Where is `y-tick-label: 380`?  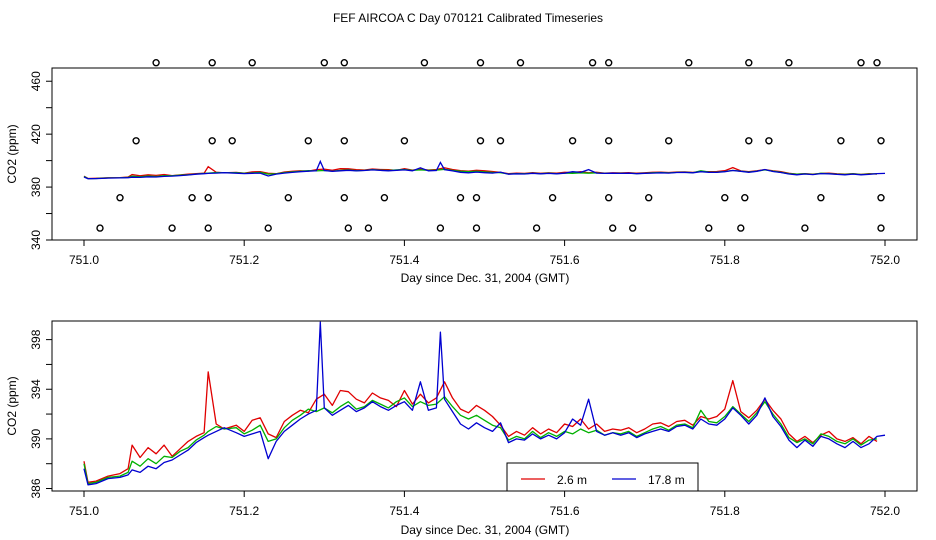 y-tick-label: 380 is located at coordinates (36, 187).